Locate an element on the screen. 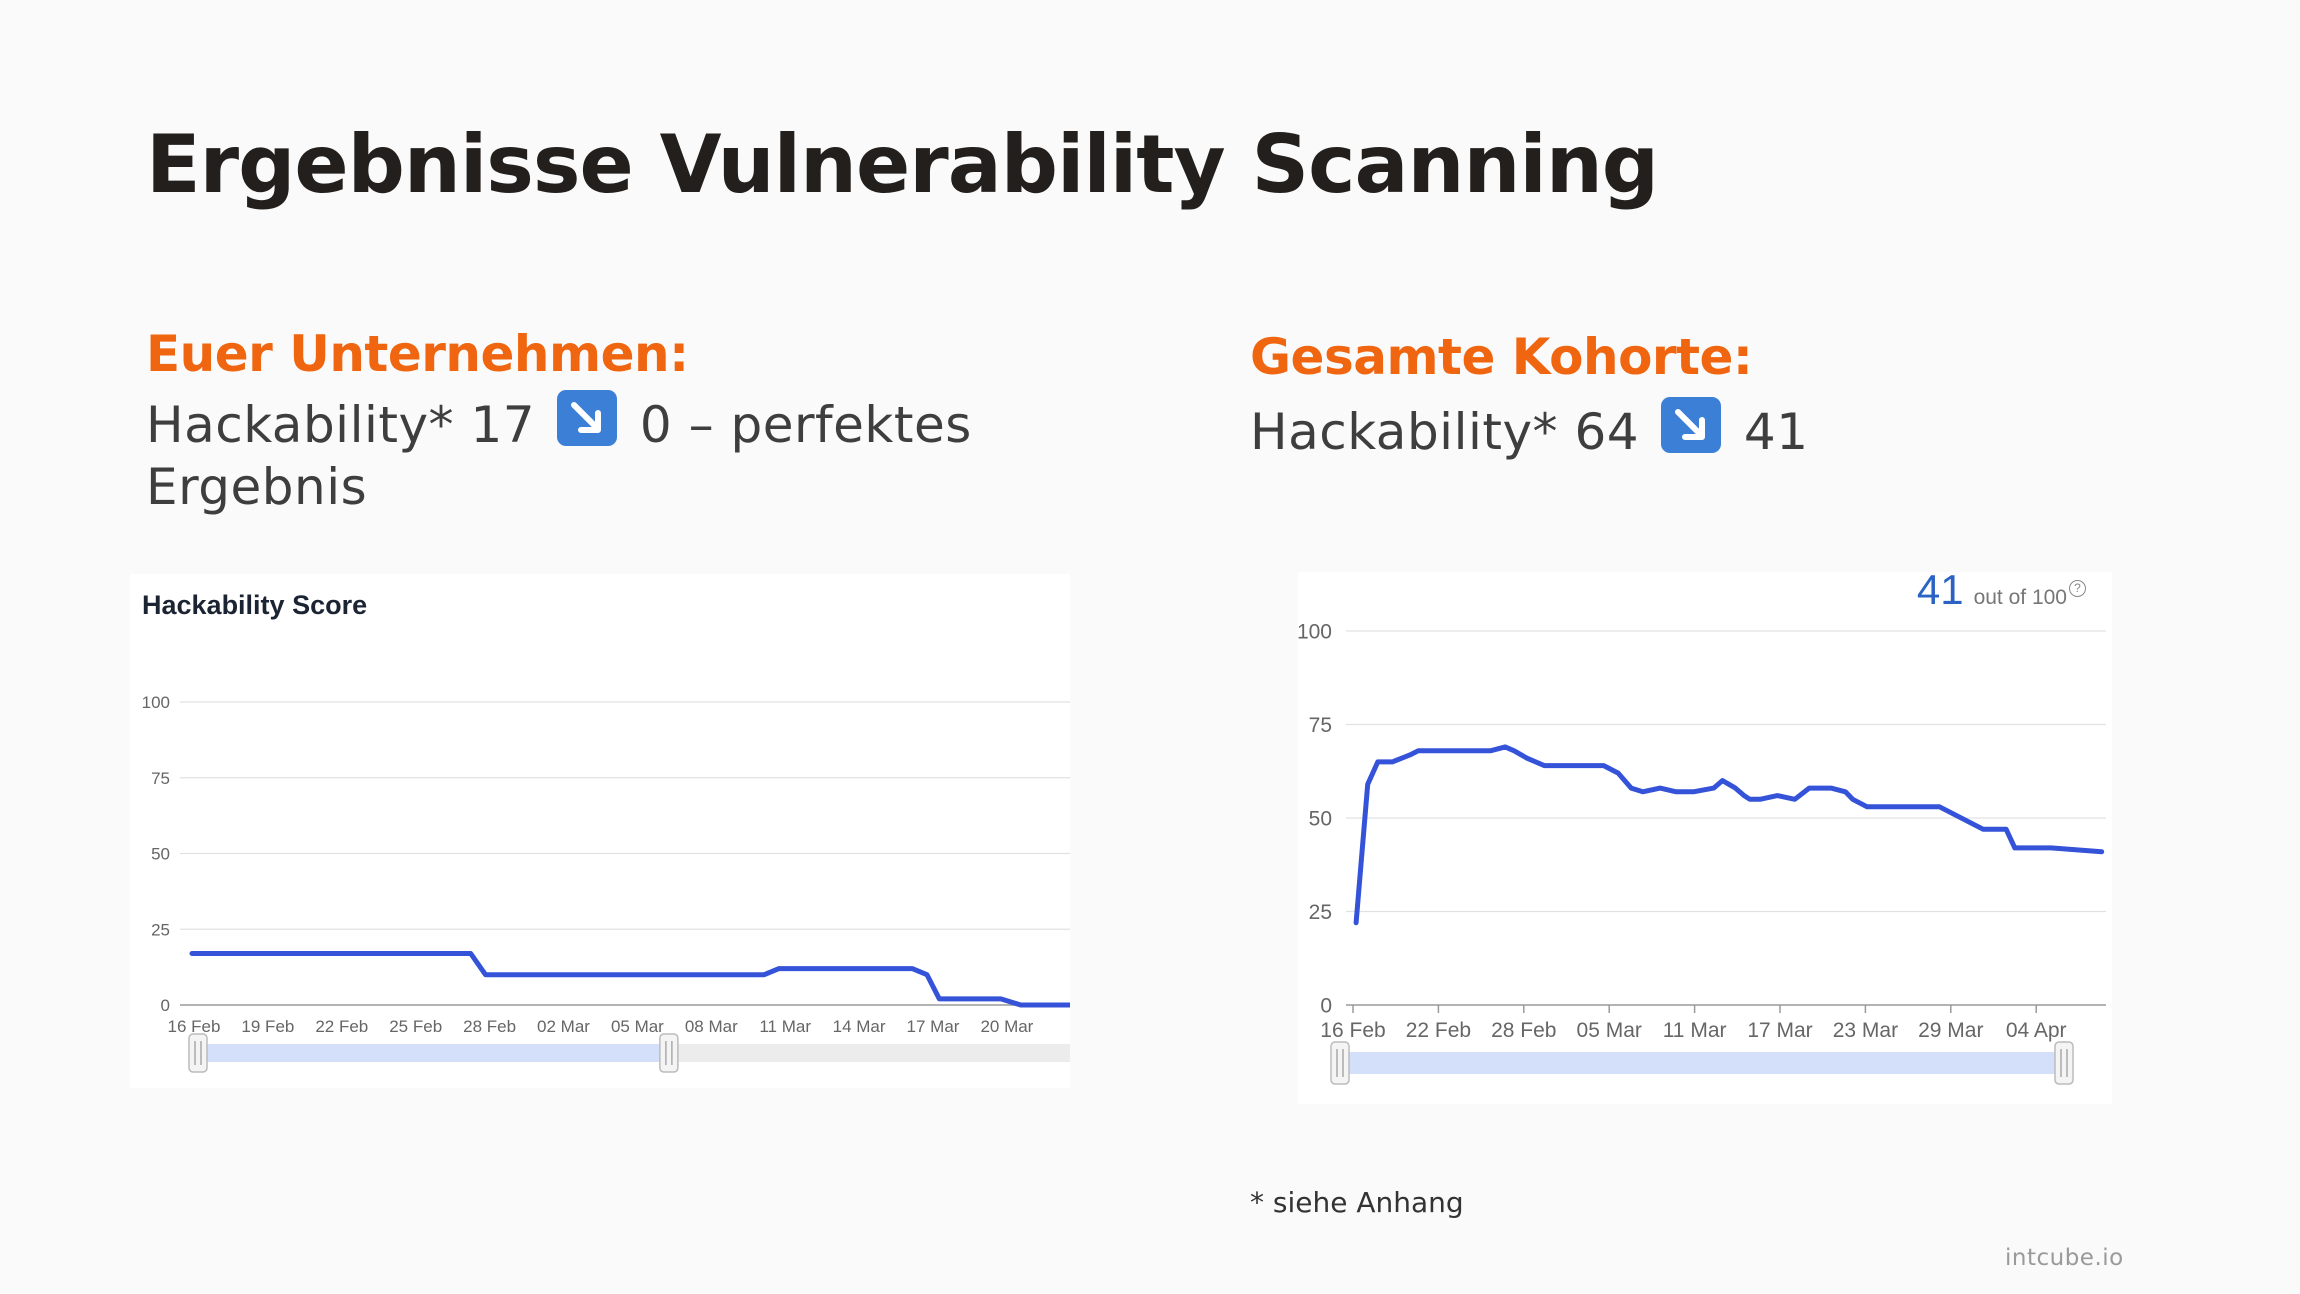  x-tick-label: 19 Feb is located at coordinates (267, 1026).